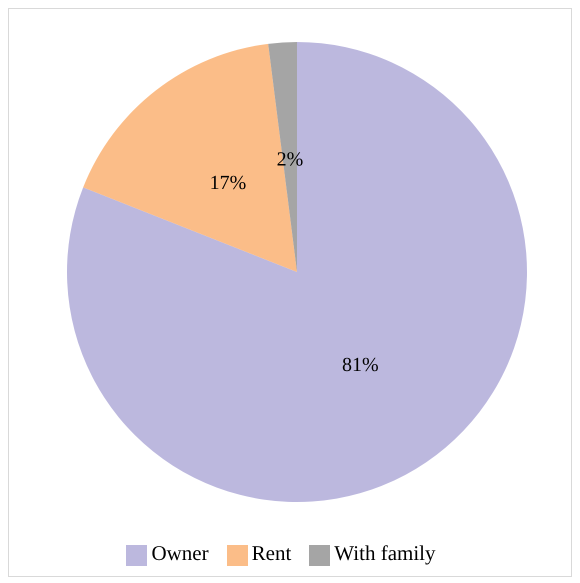 The width and height of the screenshot is (580, 583). What do you see at coordinates (290, 159) in the screenshot?
I see `data-label: 2%` at bounding box center [290, 159].